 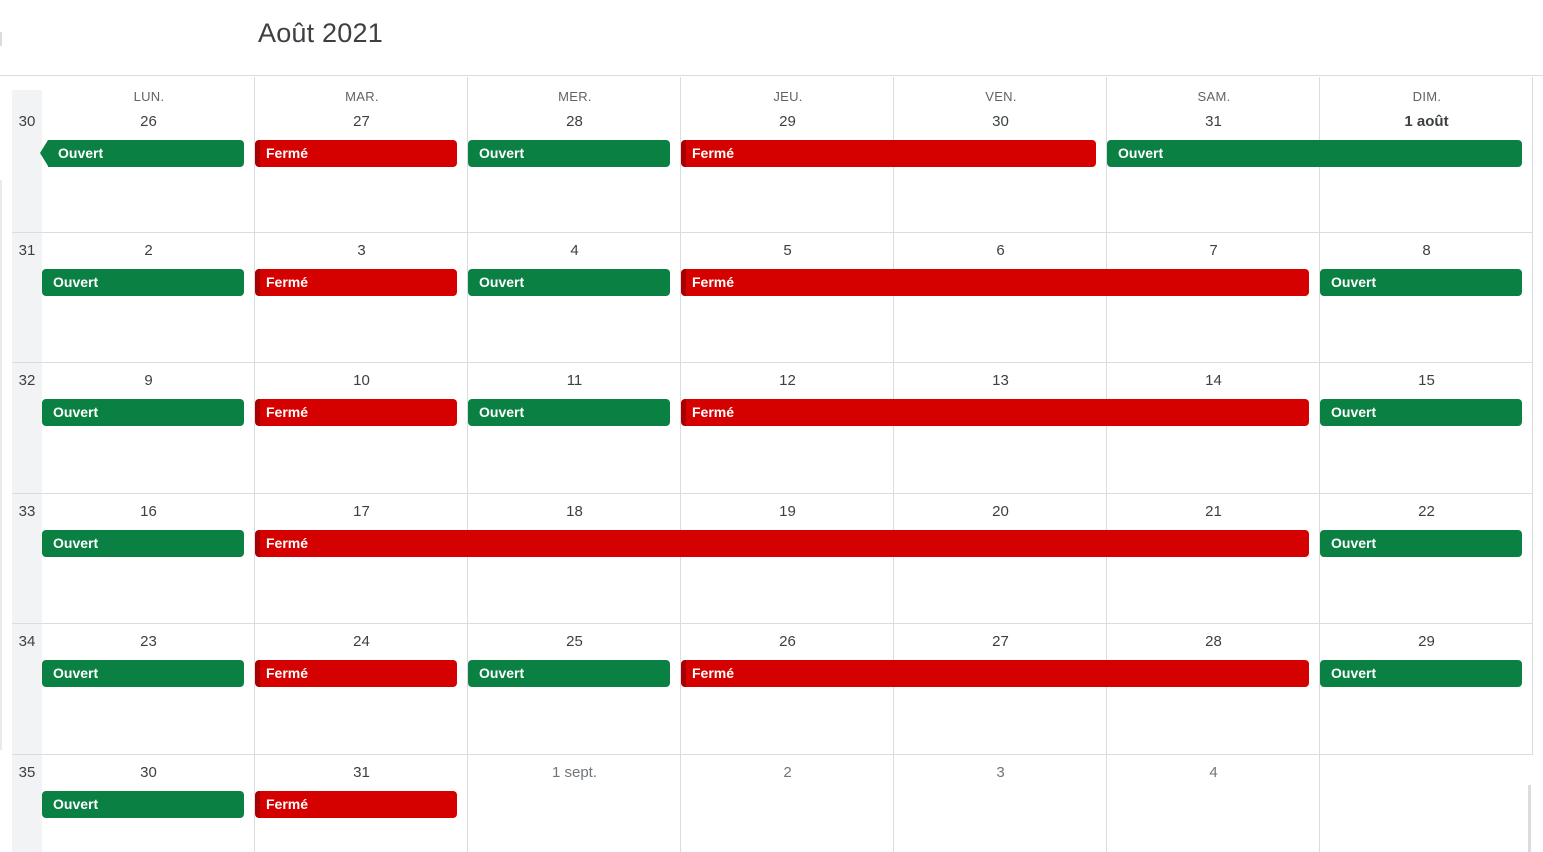 What do you see at coordinates (1213, 511) in the screenshot?
I see `day-number: 21` at bounding box center [1213, 511].